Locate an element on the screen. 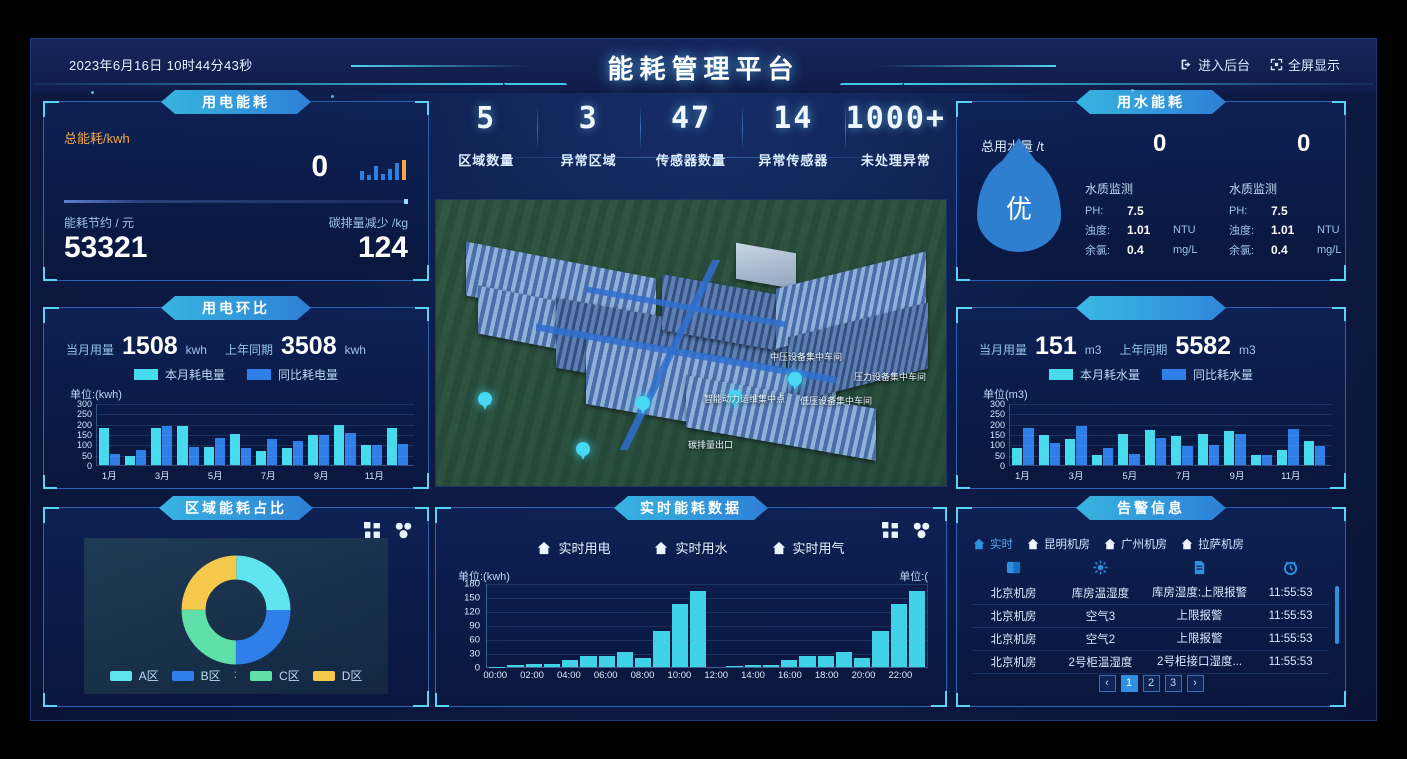 The image size is (1407, 759). water-quality-block-left: 水质监测 PH: 7.5 浊度: 1.01 NTU 余氯: 0.4 mg/L is located at coordinates (1141, 221).